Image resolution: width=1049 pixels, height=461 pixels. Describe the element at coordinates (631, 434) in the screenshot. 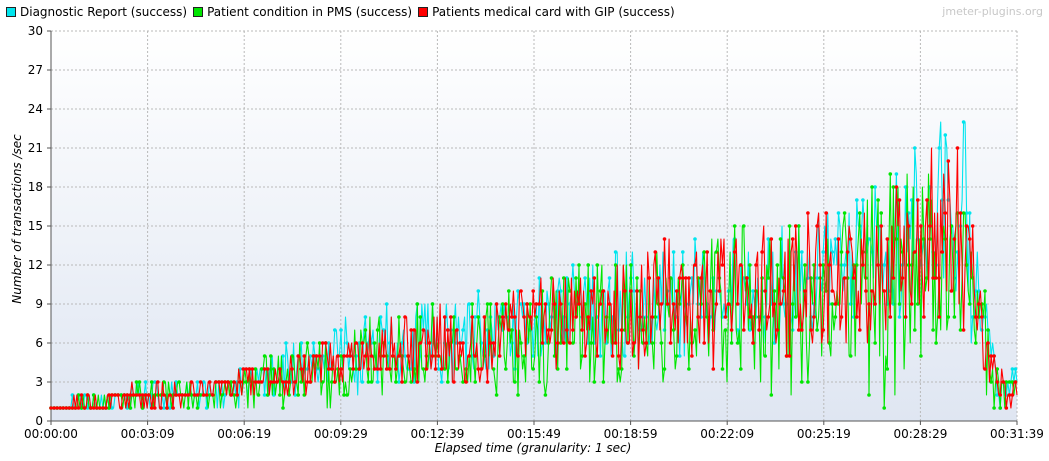

I see `x-tick-label-6: 00:18:59` at that location.